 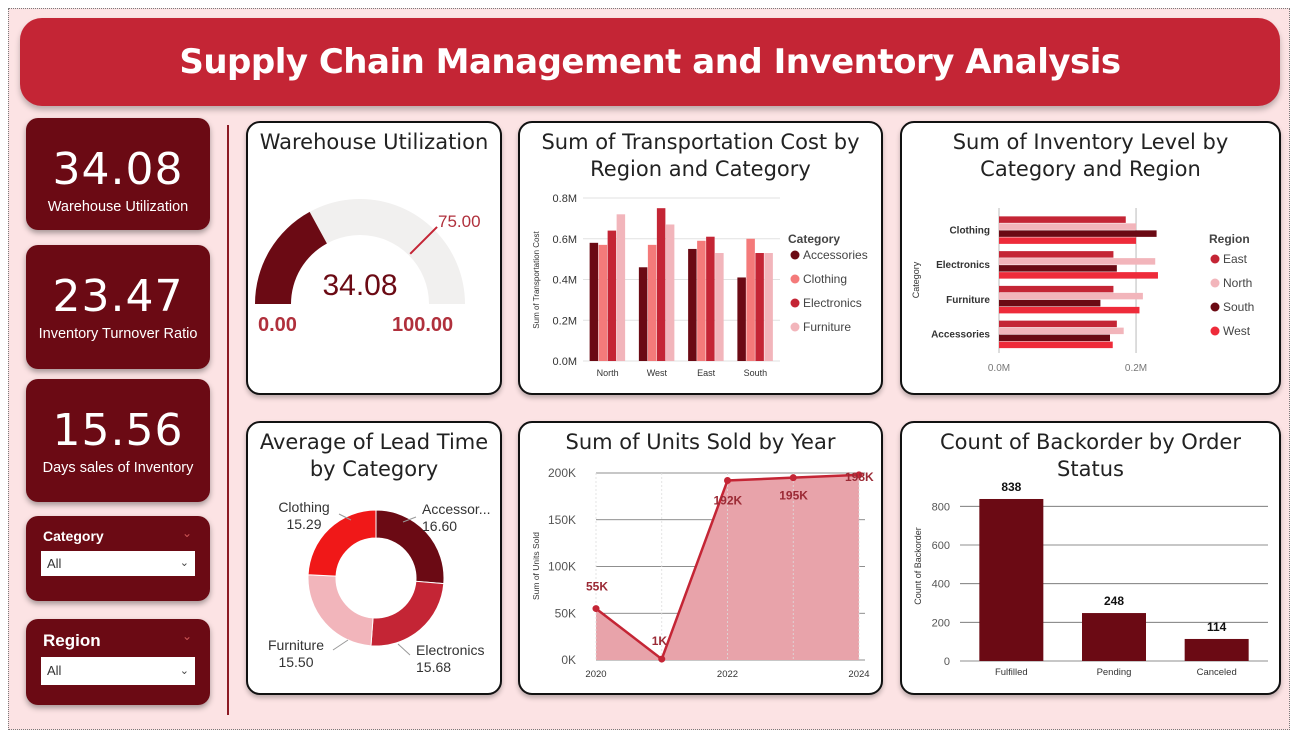 I want to click on x-tick-label: West, so click(x=657, y=373).